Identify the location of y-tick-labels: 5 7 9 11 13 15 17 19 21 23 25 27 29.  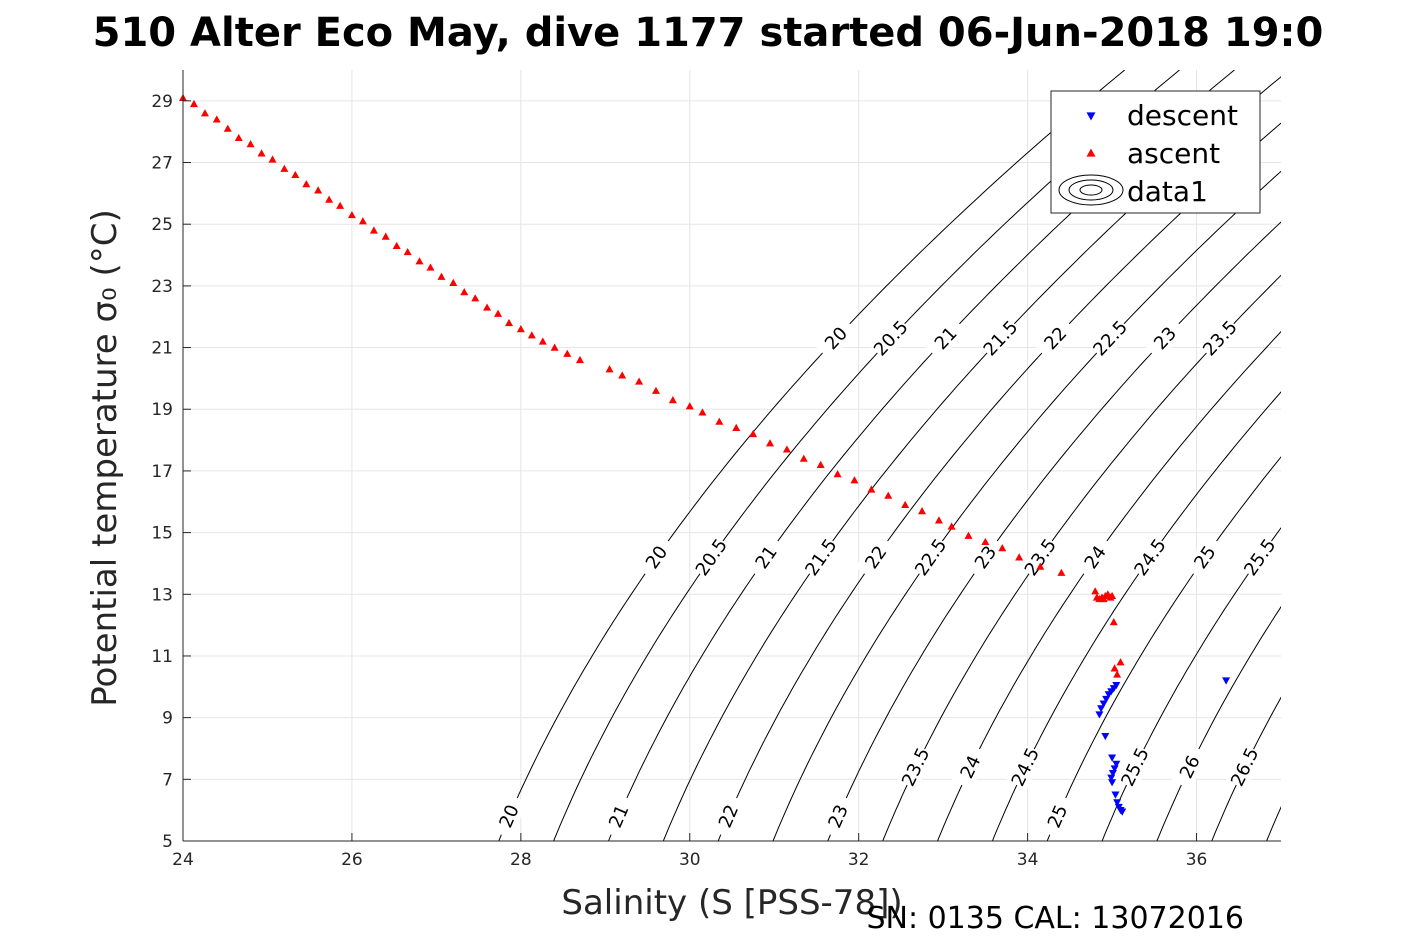
(162, 472).